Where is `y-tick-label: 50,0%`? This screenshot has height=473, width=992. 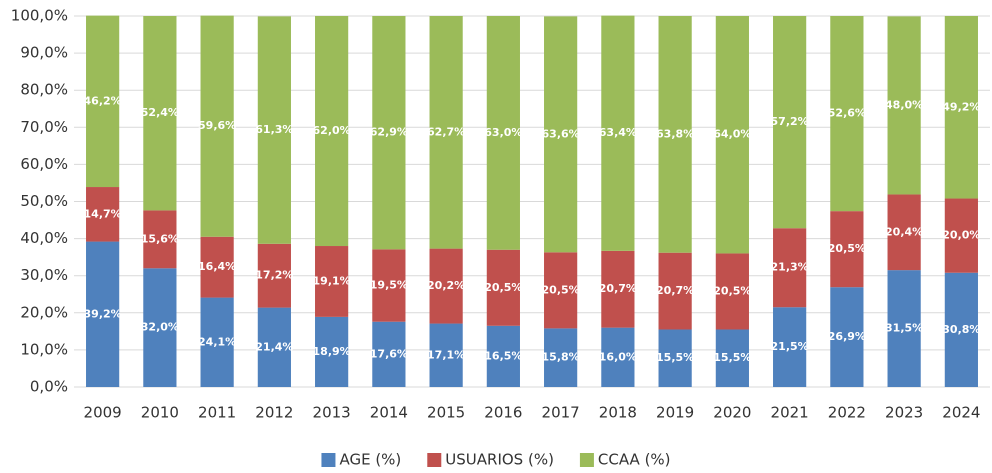
y-tick-label: 50,0% is located at coordinates (44, 201).